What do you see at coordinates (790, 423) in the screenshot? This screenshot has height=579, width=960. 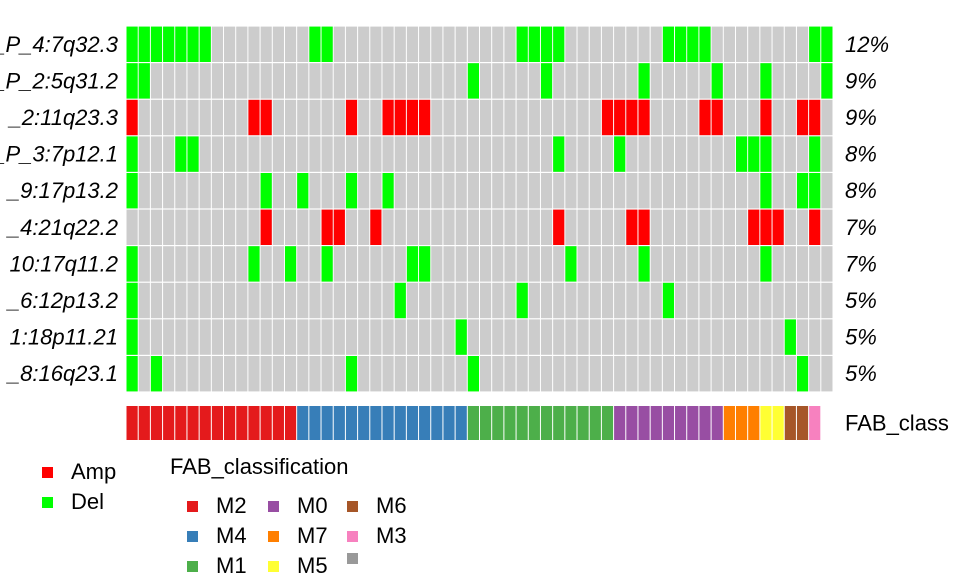 I see `fab-cell-m6` at bounding box center [790, 423].